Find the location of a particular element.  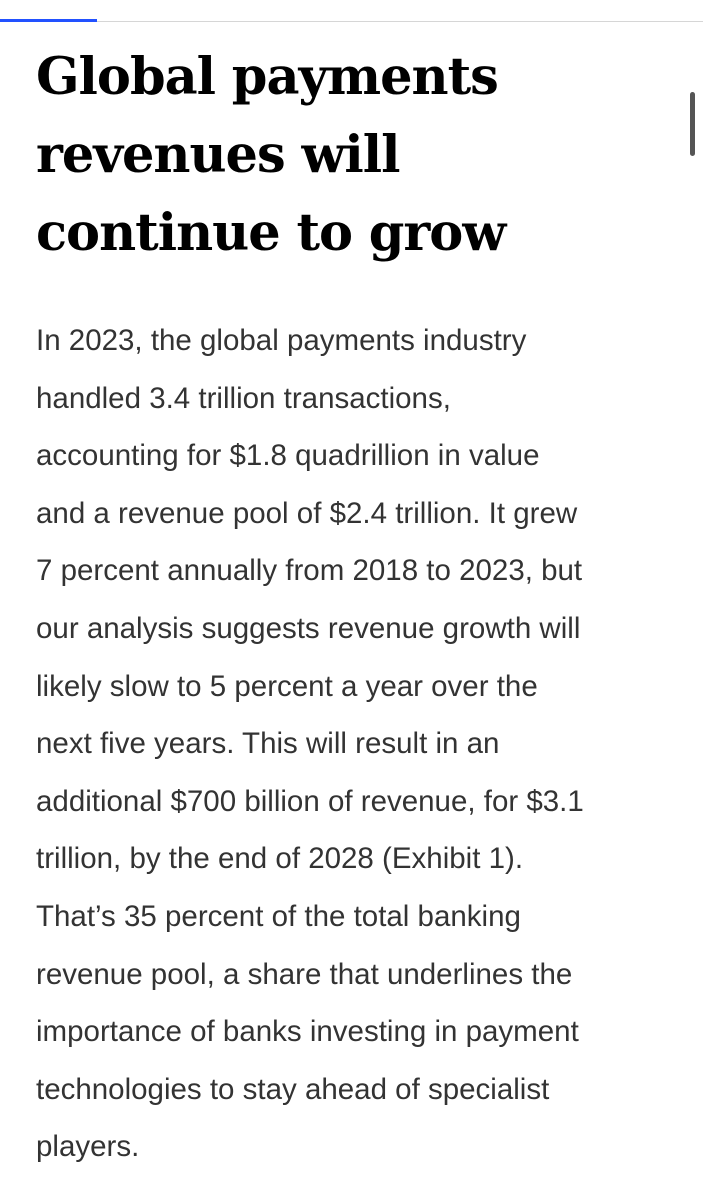

paragraph-line: likely slow to 5 percent a year over the is located at coordinates (287, 686).